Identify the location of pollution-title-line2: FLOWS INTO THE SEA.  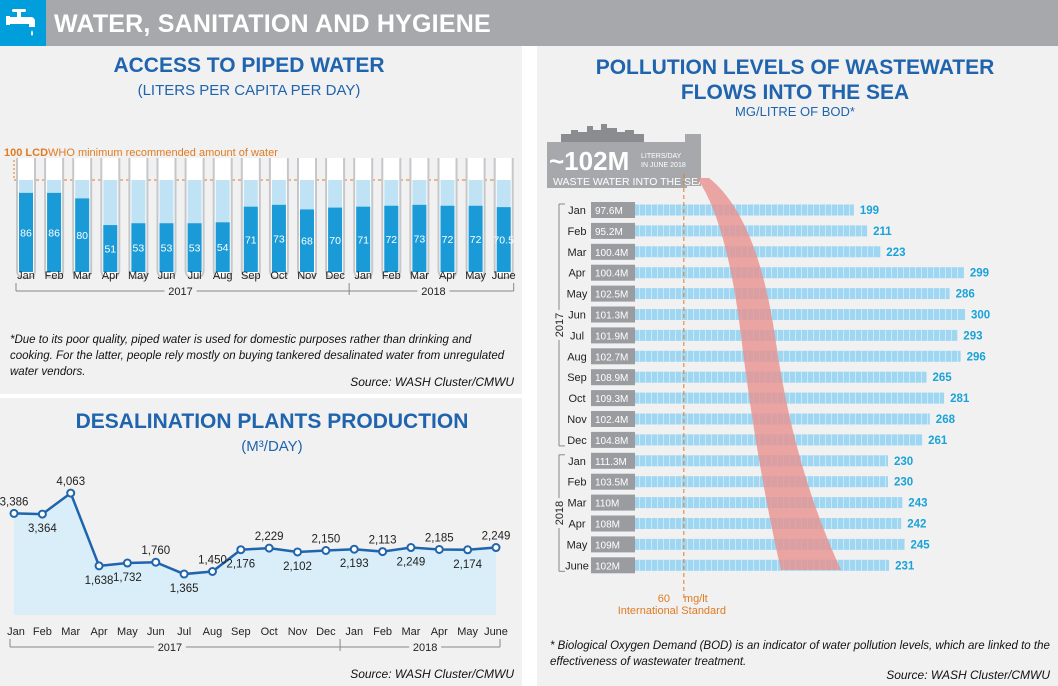
(795, 92).